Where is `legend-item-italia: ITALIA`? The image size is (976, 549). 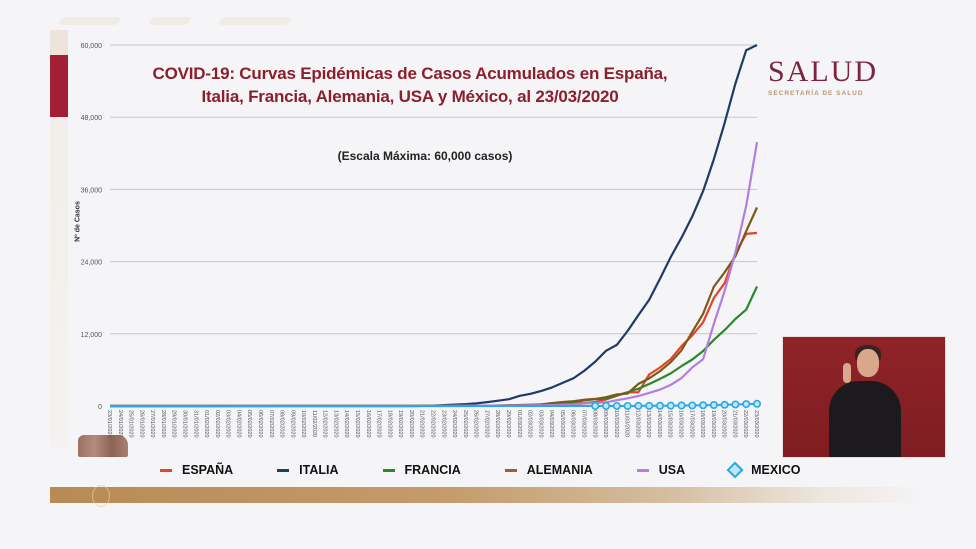
legend-item-italia: ITALIA is located at coordinates (308, 470).